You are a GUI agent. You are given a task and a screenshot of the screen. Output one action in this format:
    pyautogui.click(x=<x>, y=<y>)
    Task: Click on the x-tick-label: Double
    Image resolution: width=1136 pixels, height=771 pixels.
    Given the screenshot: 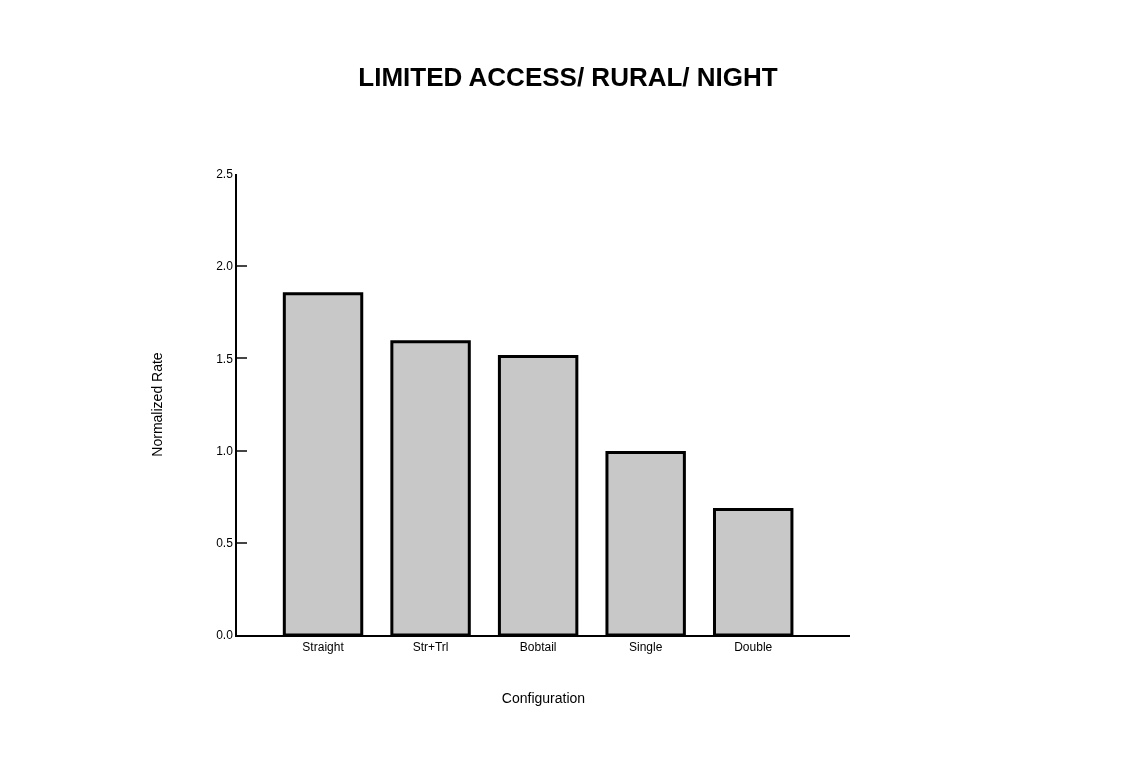 What is the action you would take?
    pyautogui.click(x=753, y=647)
    